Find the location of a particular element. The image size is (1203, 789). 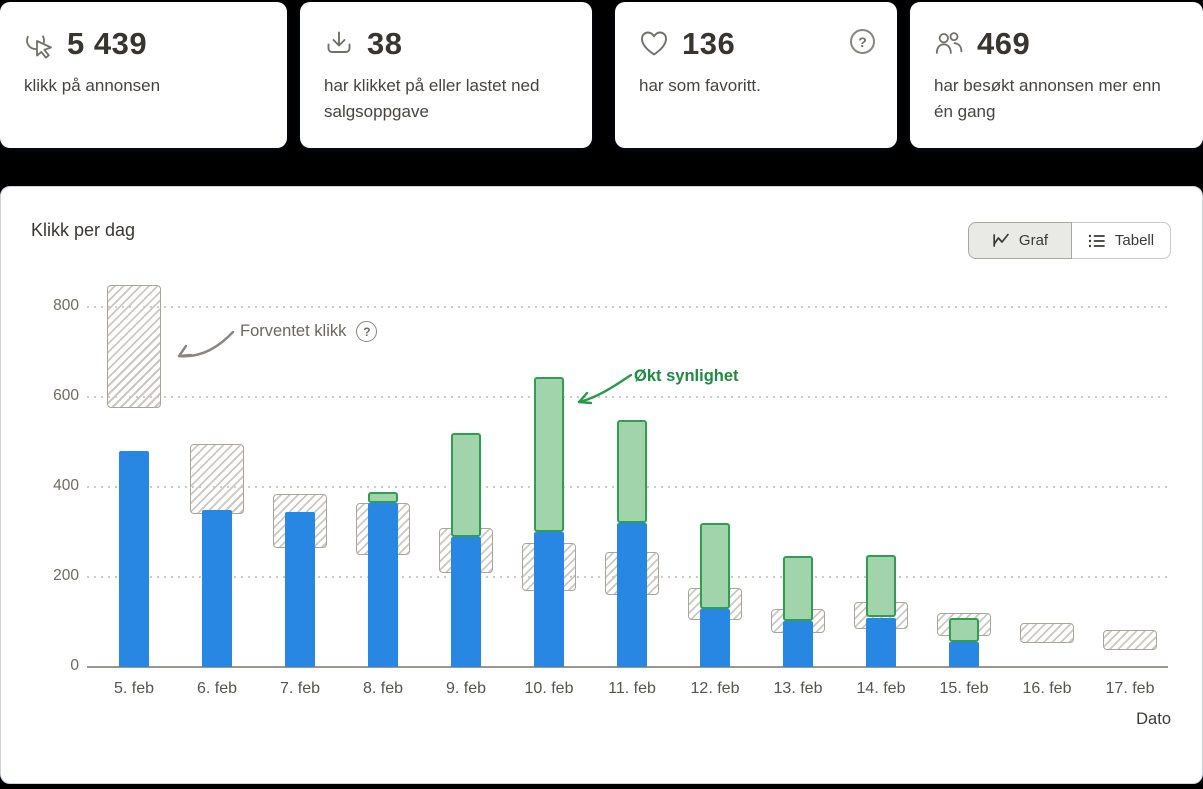

downloads-value: 38 is located at coordinates (385, 43).